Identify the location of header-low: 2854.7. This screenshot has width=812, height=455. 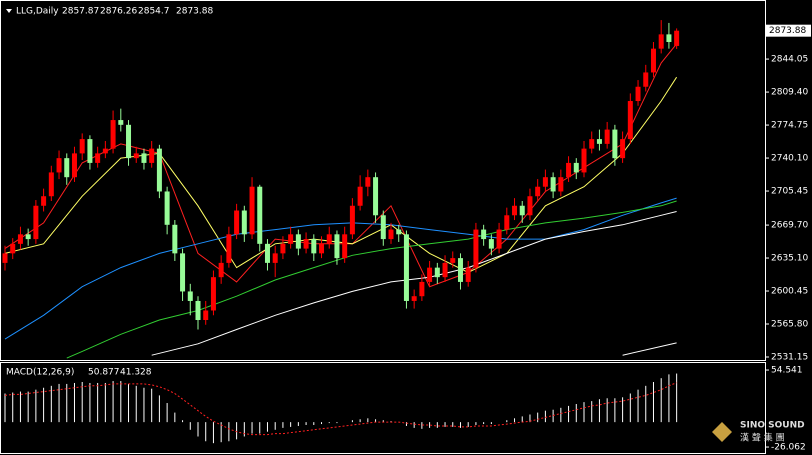
(154, 12).